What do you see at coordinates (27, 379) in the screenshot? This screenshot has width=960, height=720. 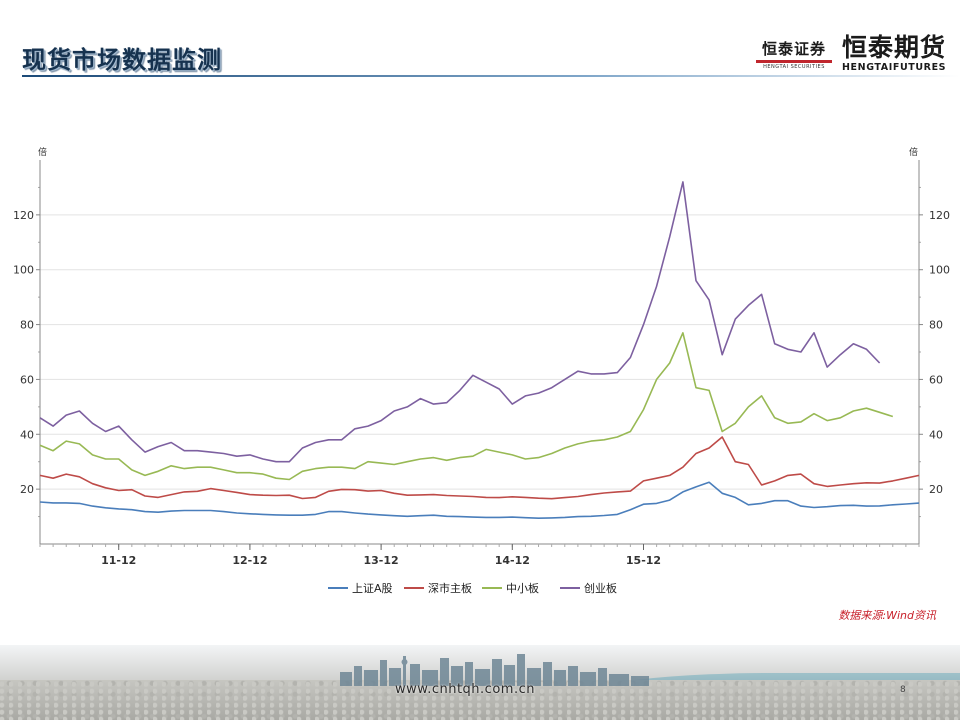 I see `y-tick-label-left-60: 60` at bounding box center [27, 379].